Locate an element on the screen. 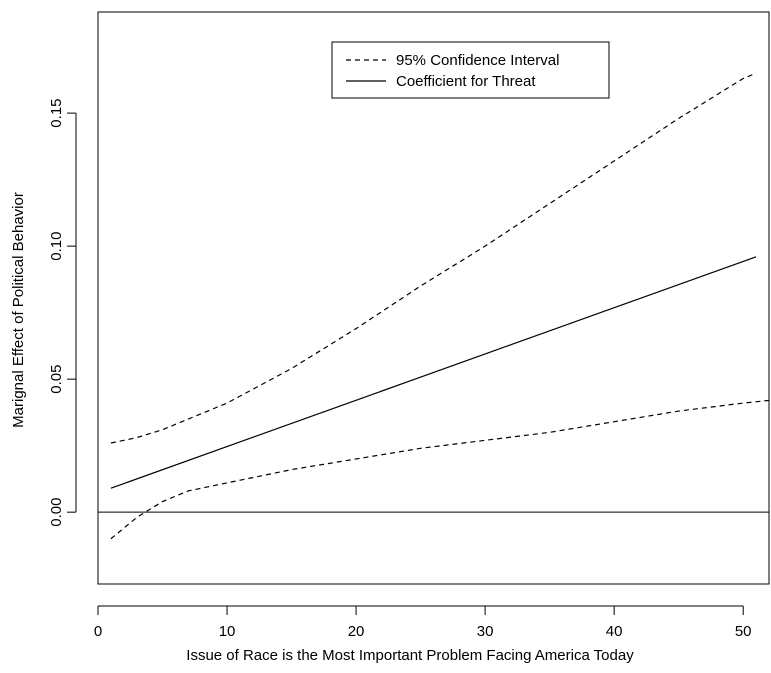 The width and height of the screenshot is (771, 673). legend-label: 95% Confidence Interval is located at coordinates (477, 60).